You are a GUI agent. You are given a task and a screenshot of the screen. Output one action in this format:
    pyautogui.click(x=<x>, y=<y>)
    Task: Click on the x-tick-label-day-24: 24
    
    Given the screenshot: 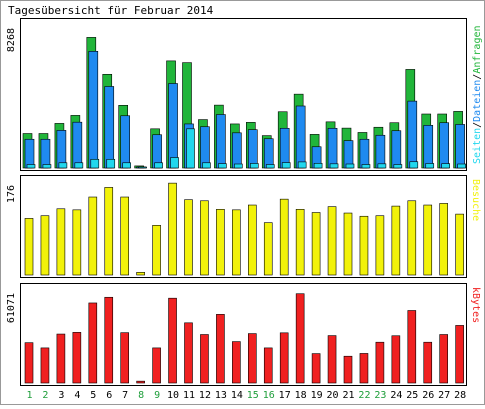 What is the action you would take?
    pyautogui.click(x=396, y=395)
    